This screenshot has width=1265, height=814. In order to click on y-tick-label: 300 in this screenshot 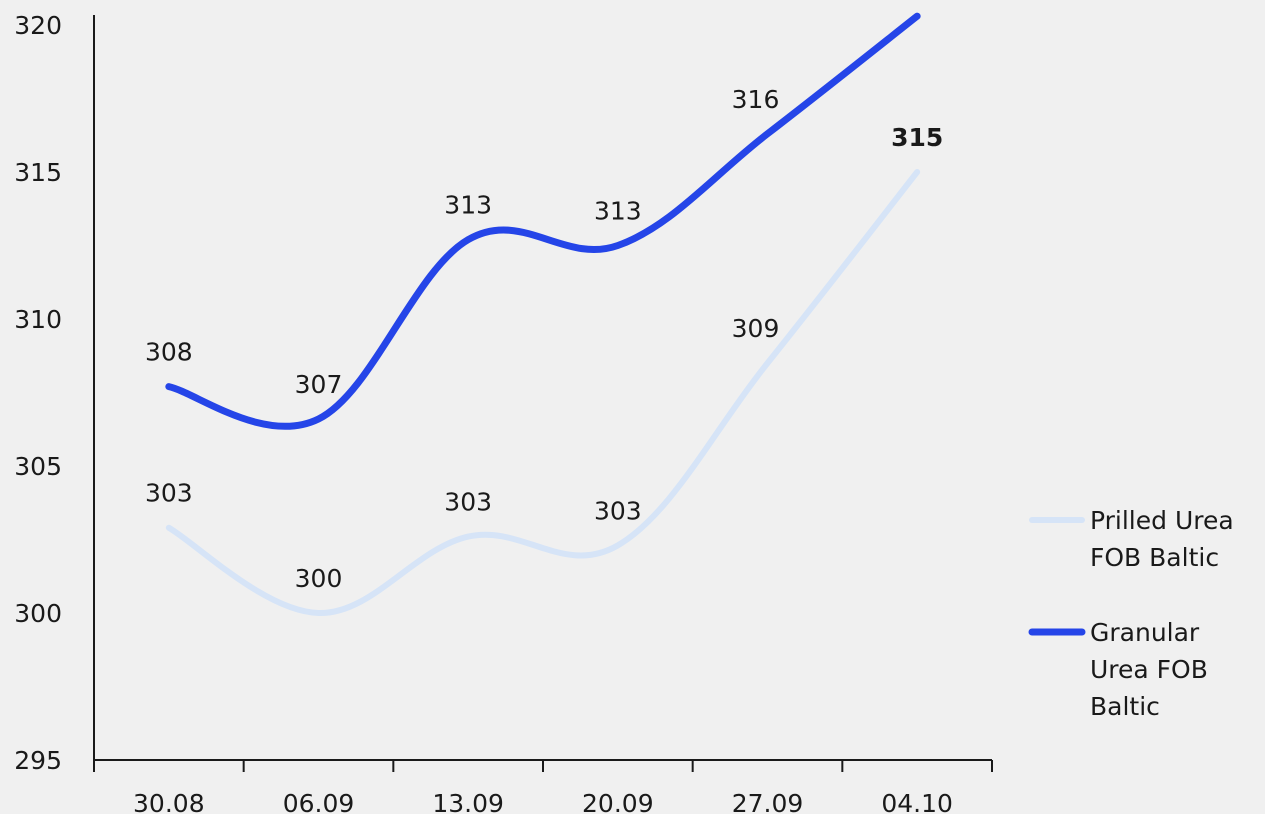, I will do `click(38, 613)`.